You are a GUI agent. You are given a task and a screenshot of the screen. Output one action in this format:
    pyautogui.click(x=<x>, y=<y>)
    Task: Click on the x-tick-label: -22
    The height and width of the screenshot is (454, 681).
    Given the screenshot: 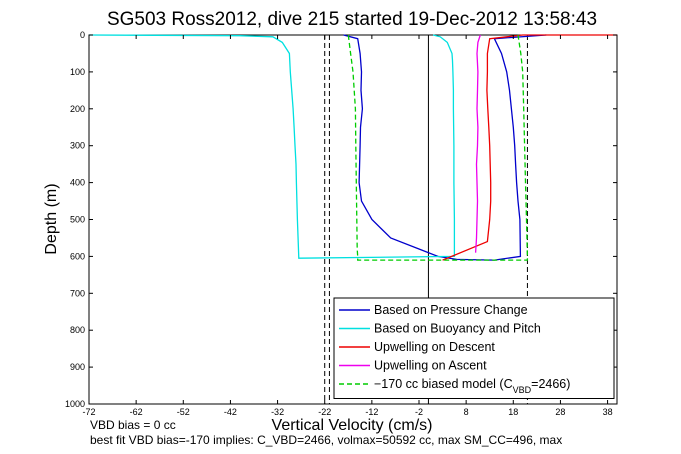 What is the action you would take?
    pyautogui.click(x=324, y=412)
    